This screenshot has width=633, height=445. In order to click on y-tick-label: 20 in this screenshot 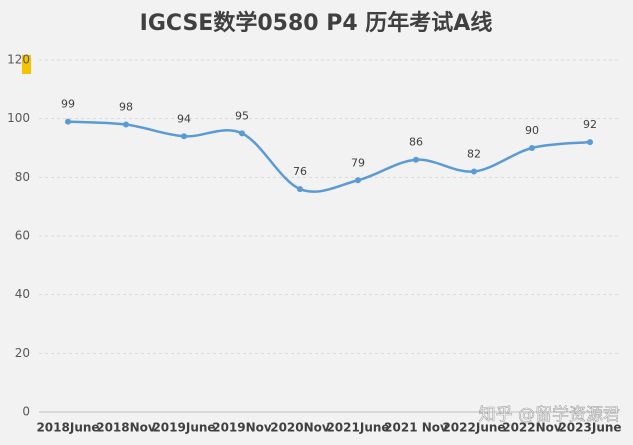, I will do `click(22, 353)`.